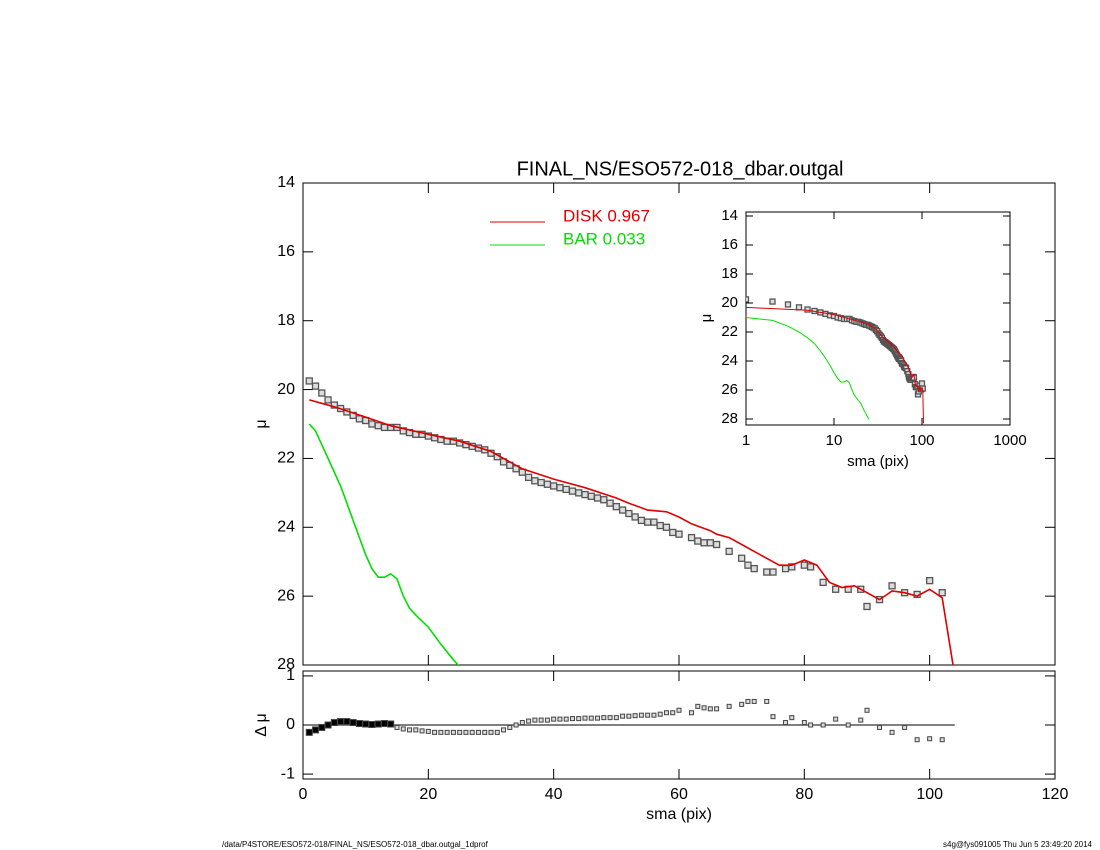 The image size is (1100, 850). Describe the element at coordinates (290, 675) in the screenshot. I see `y-tick-label: 1` at that location.